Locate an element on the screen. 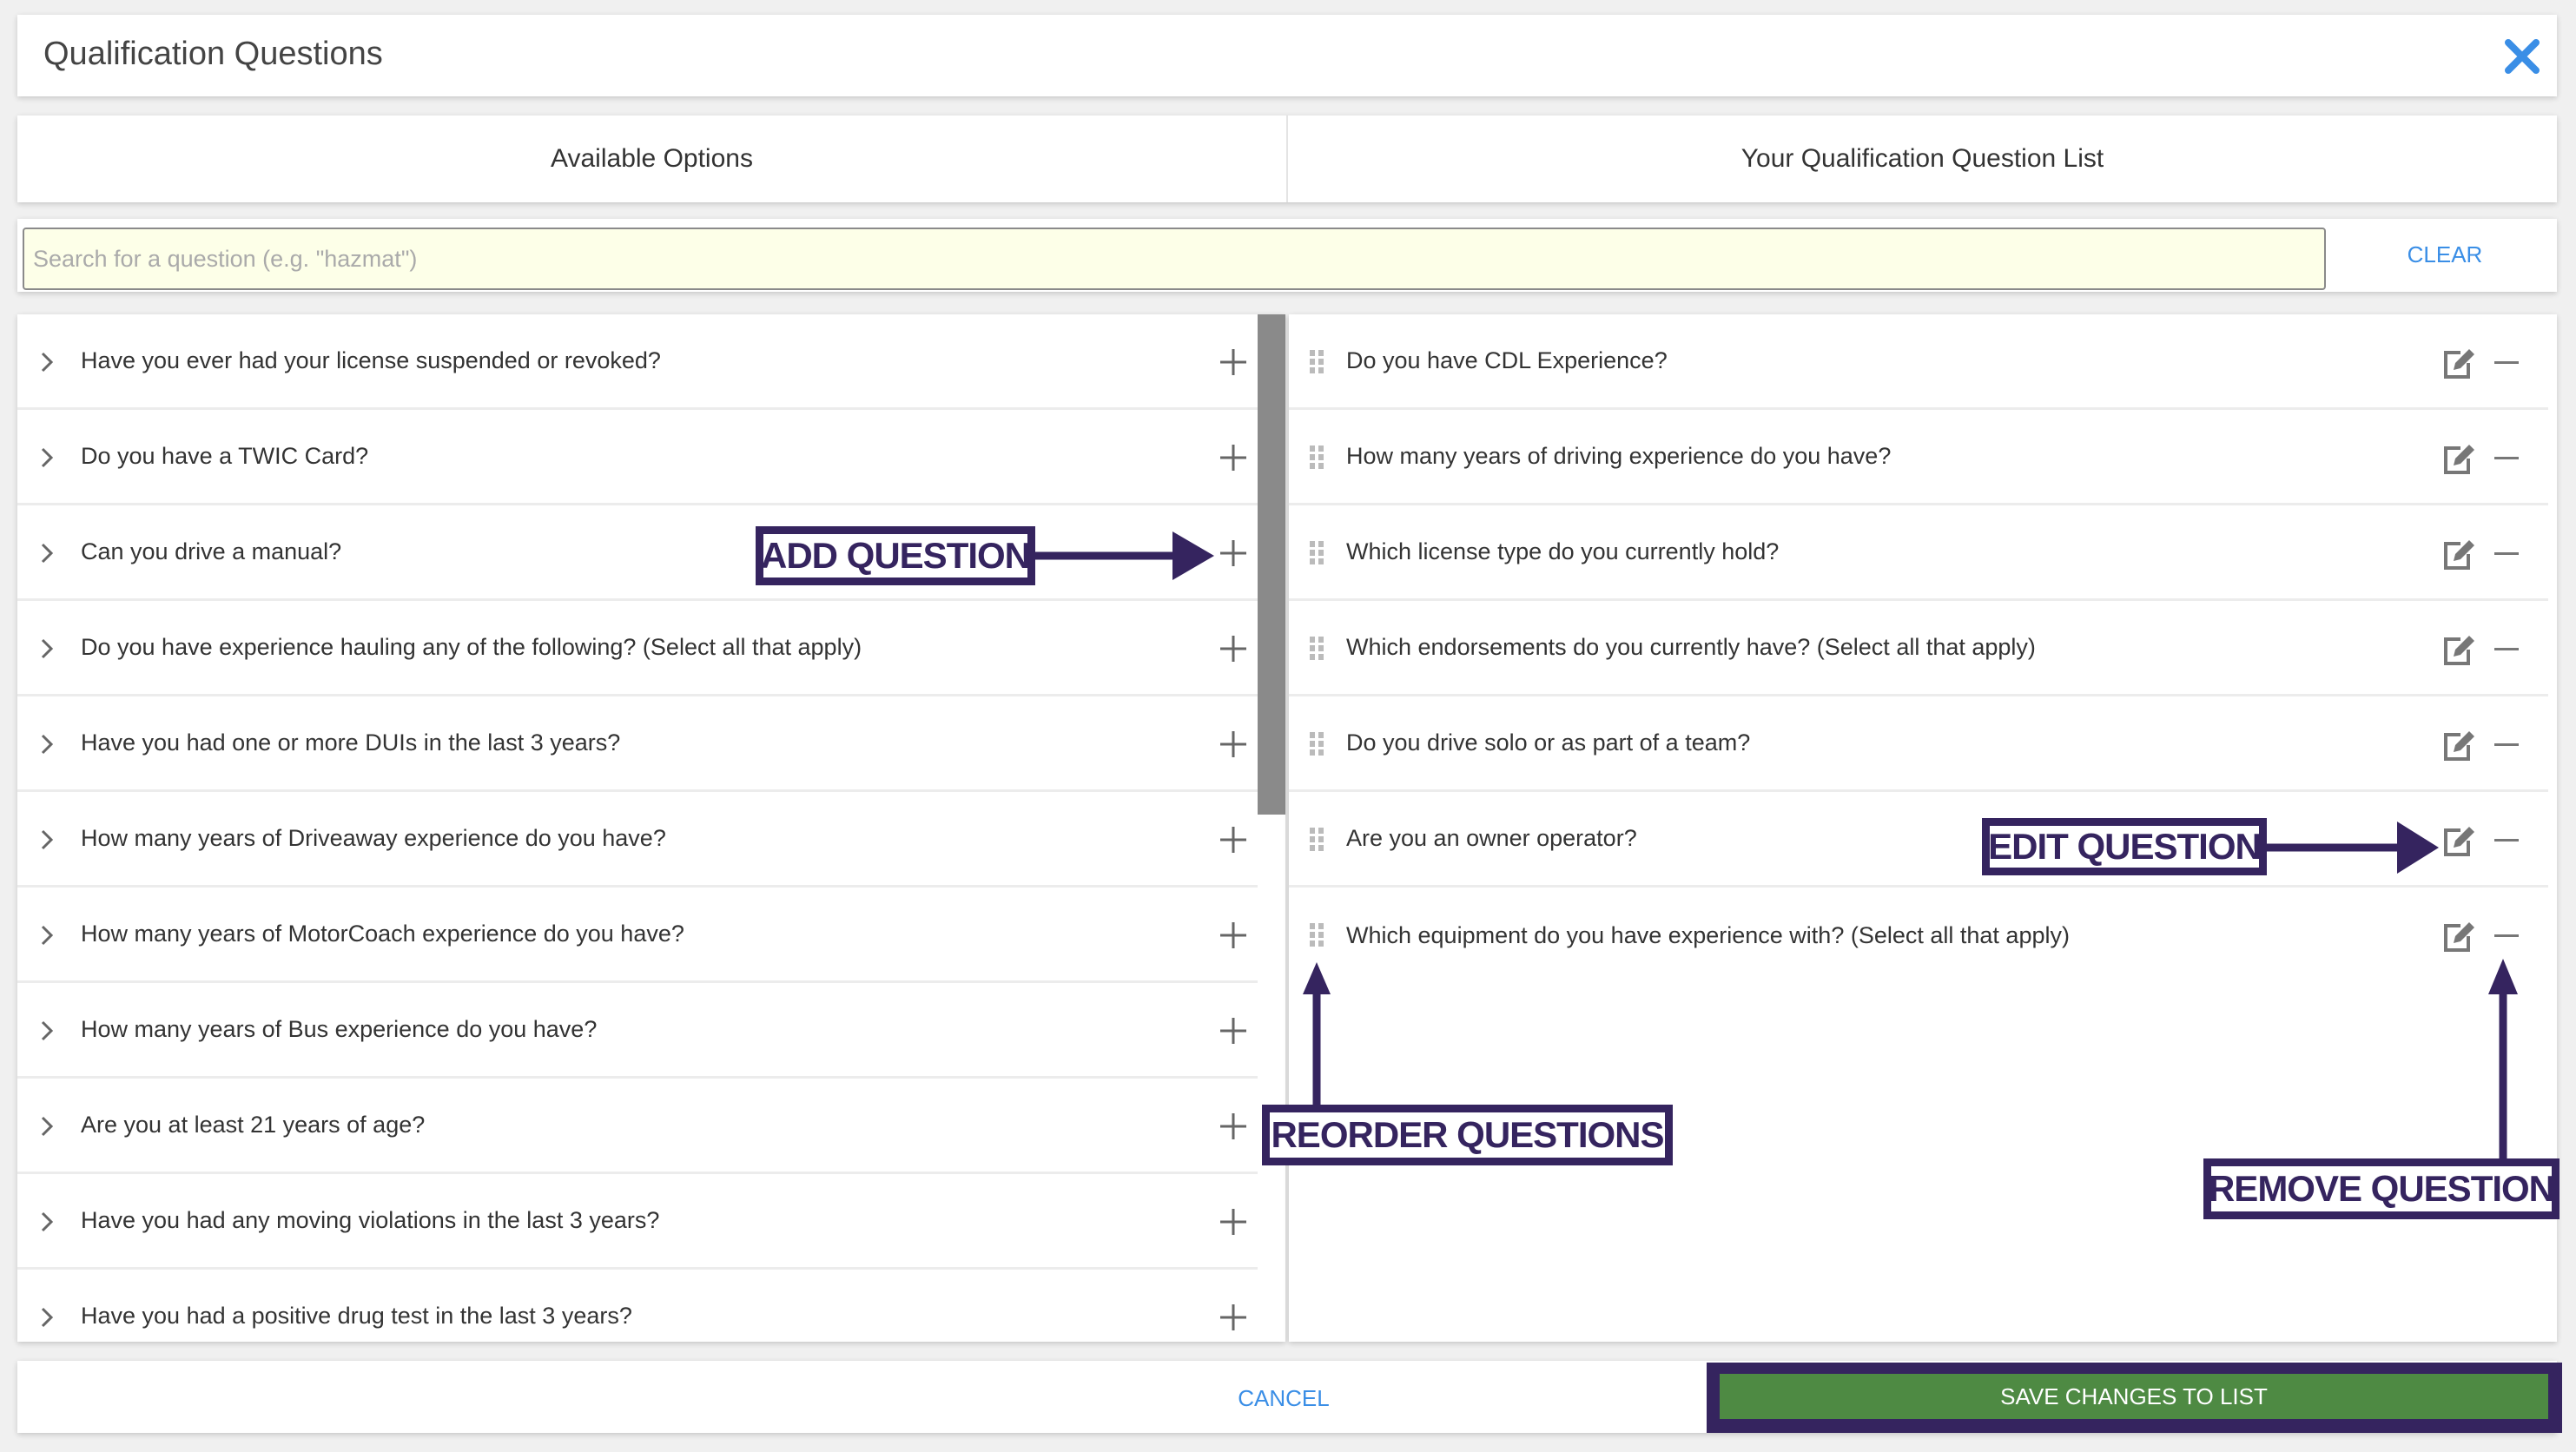 This screenshot has height=1452, width=2576. option-text: Can you drive a manual? is located at coordinates (211, 551).